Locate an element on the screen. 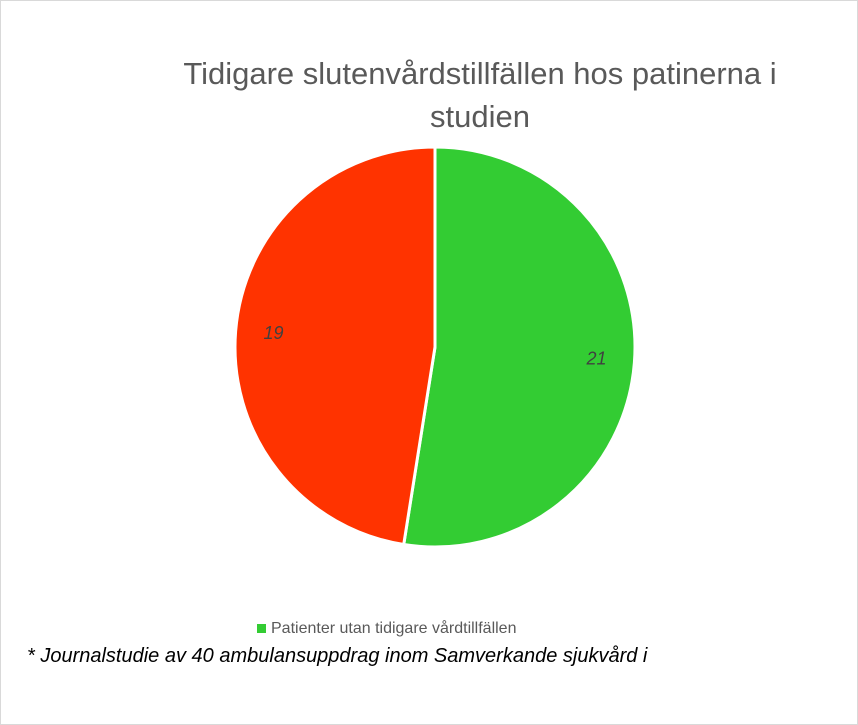 This screenshot has width=858, height=725. data-label: 21 is located at coordinates (595, 358).